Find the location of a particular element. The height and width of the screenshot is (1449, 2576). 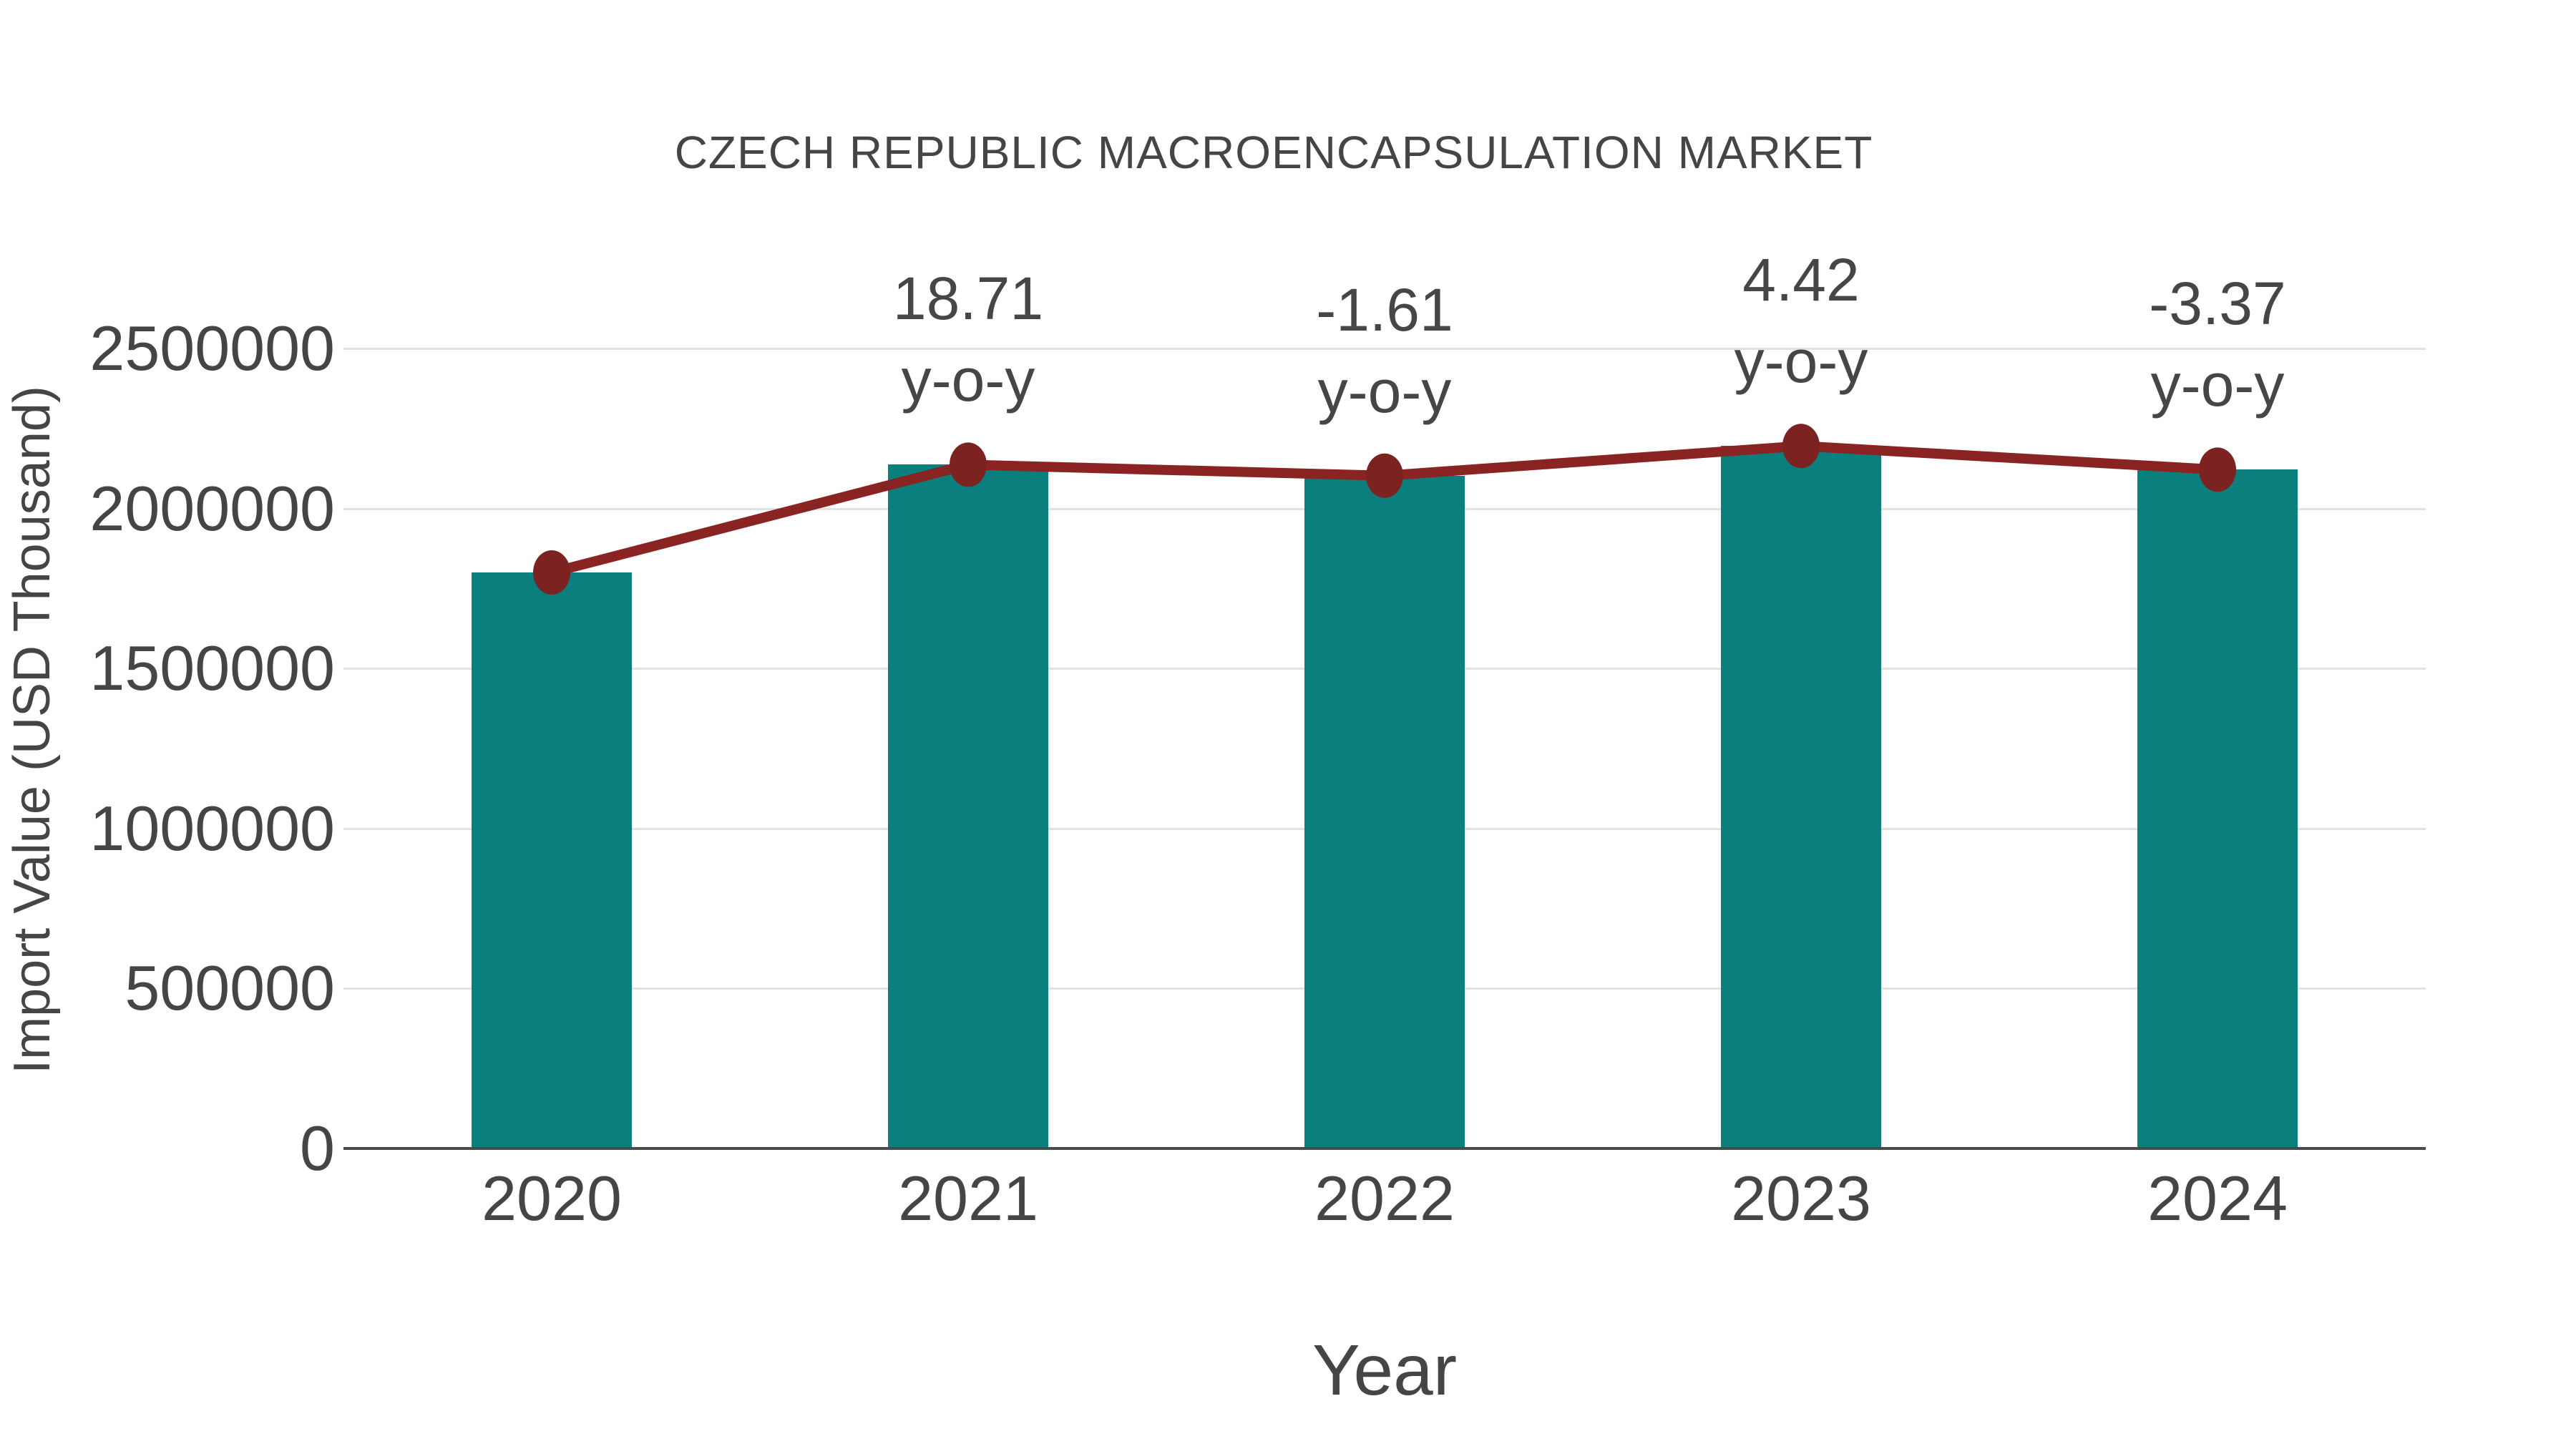

y-axis-tick-label-500000: 500000 is located at coordinates (230, 988).